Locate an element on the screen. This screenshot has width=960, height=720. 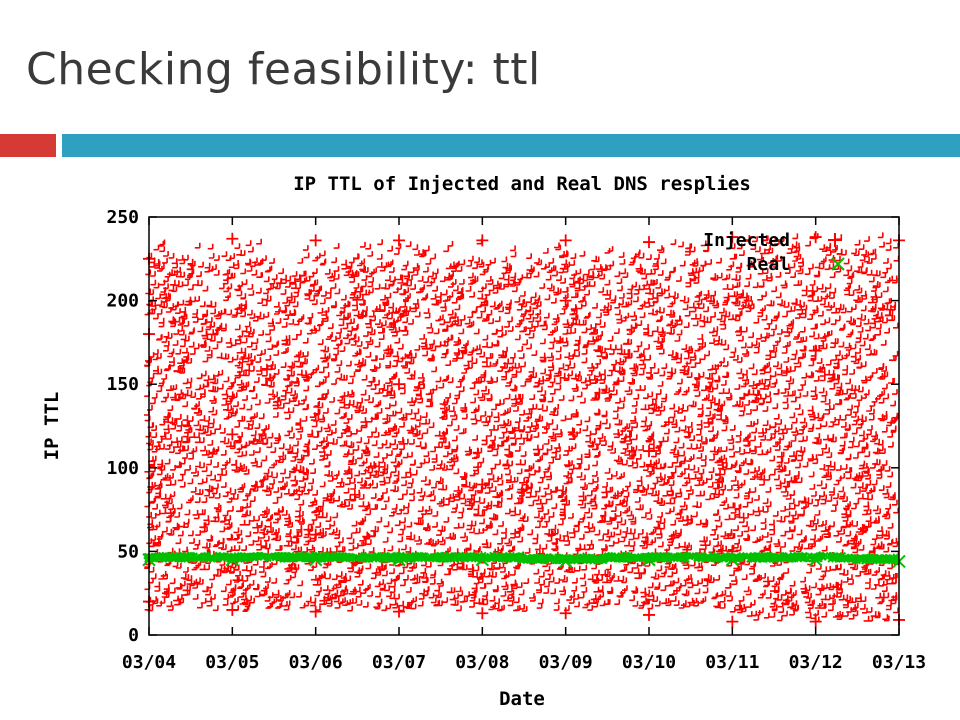
x-tick-label: 03/07 is located at coordinates (399, 662).